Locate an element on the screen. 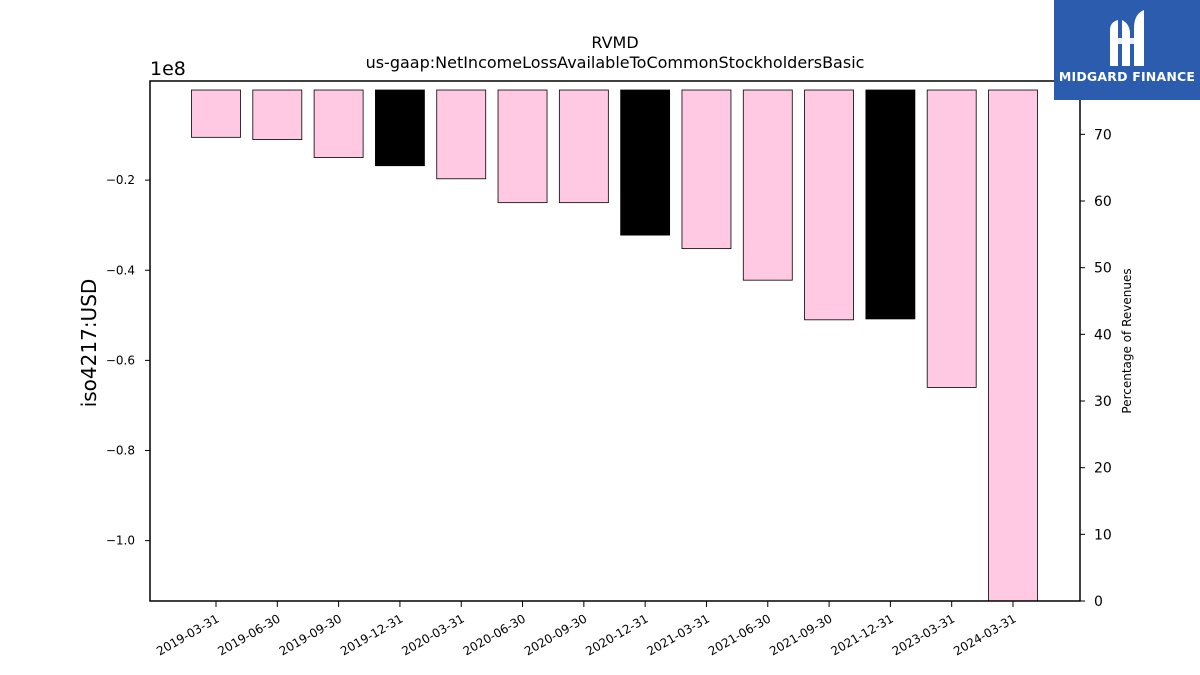 This screenshot has width=1200, height=675. x-tick-label: 2021-03-31 is located at coordinates (678, 634).